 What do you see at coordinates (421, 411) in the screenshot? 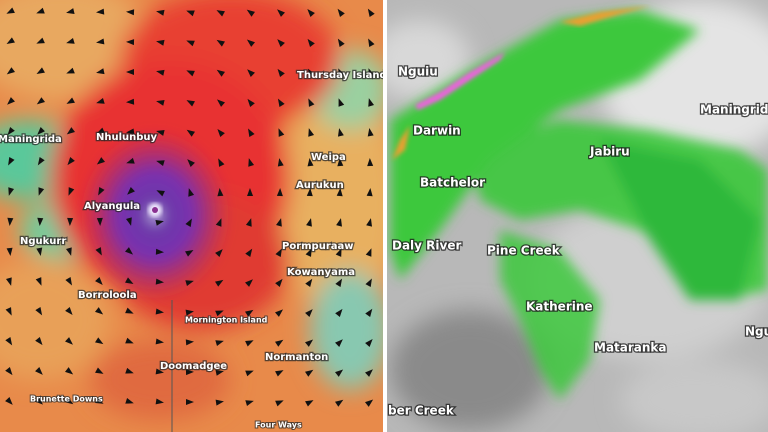
I see `place-label: ber Creek` at bounding box center [421, 411].